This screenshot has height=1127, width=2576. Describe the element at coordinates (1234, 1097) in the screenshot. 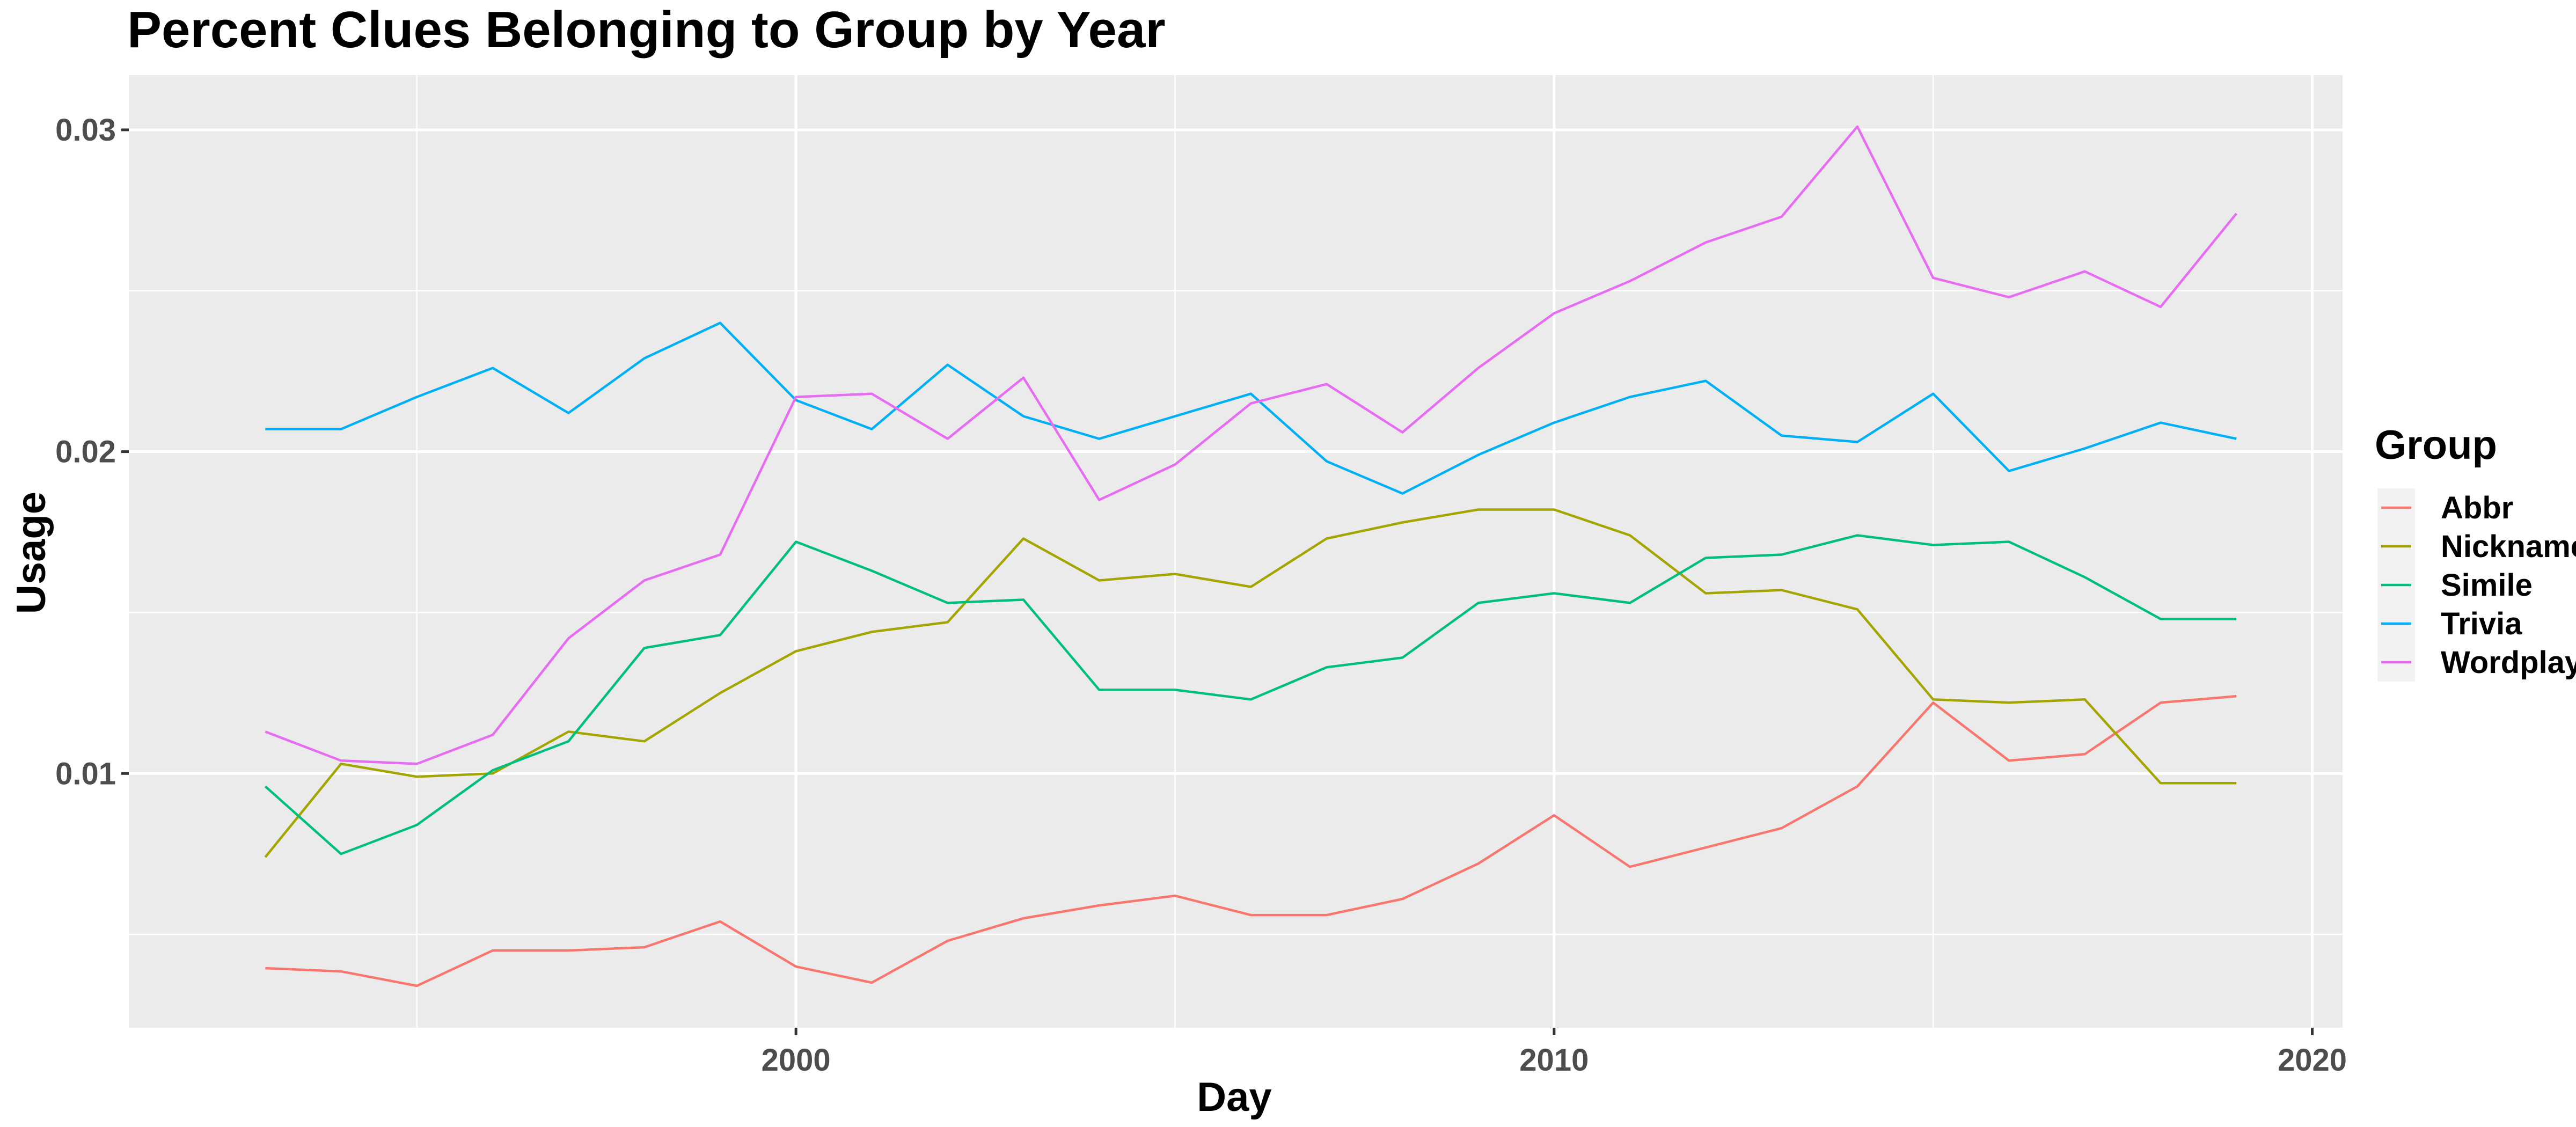

I see `x-axis-title: Day` at that location.